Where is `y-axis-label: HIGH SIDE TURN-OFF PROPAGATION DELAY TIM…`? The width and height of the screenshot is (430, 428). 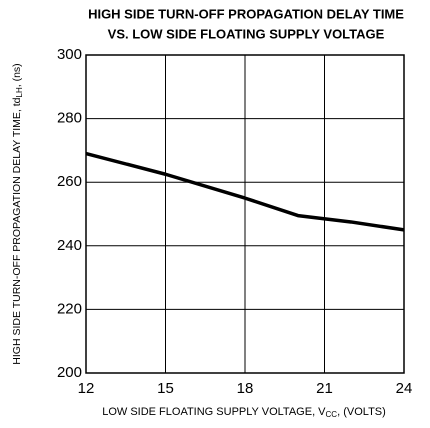 y-axis-label: HIGH SIDE TURN-OFF PROPAGATION DELAY TIM… is located at coordinates (17, 213).